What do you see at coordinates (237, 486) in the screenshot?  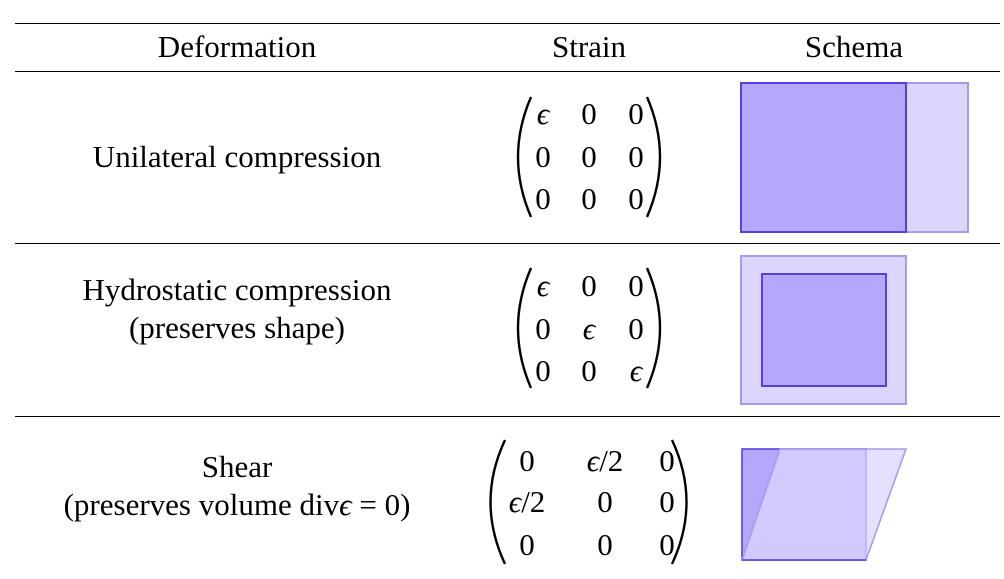 I see `deformation-shear: Shear (preserves volume divϵ = 0)` at bounding box center [237, 486].